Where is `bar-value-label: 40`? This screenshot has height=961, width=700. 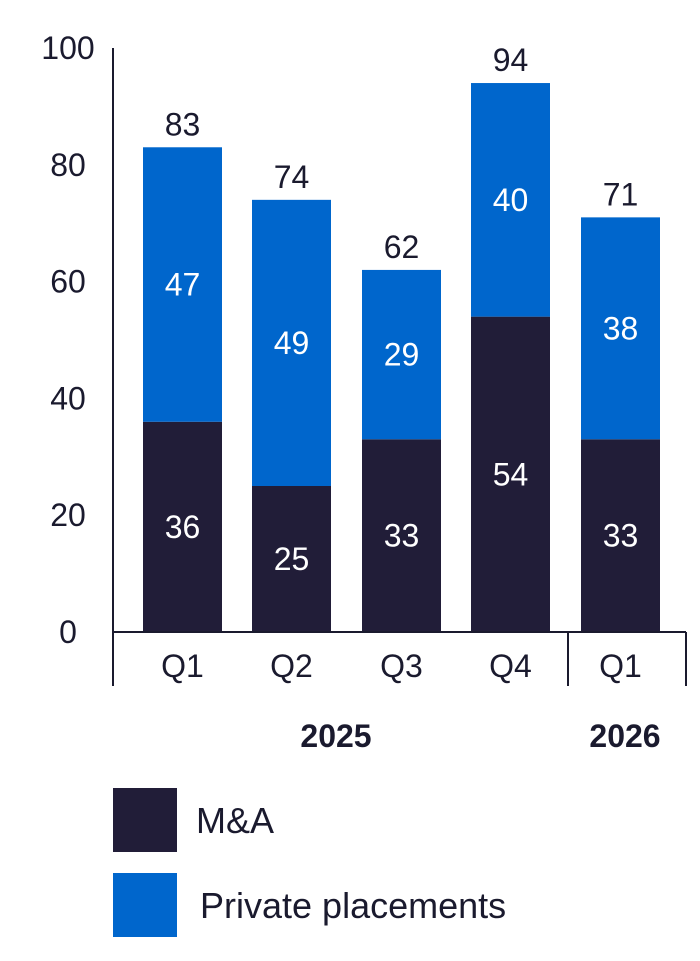 bar-value-label: 40 is located at coordinates (511, 200).